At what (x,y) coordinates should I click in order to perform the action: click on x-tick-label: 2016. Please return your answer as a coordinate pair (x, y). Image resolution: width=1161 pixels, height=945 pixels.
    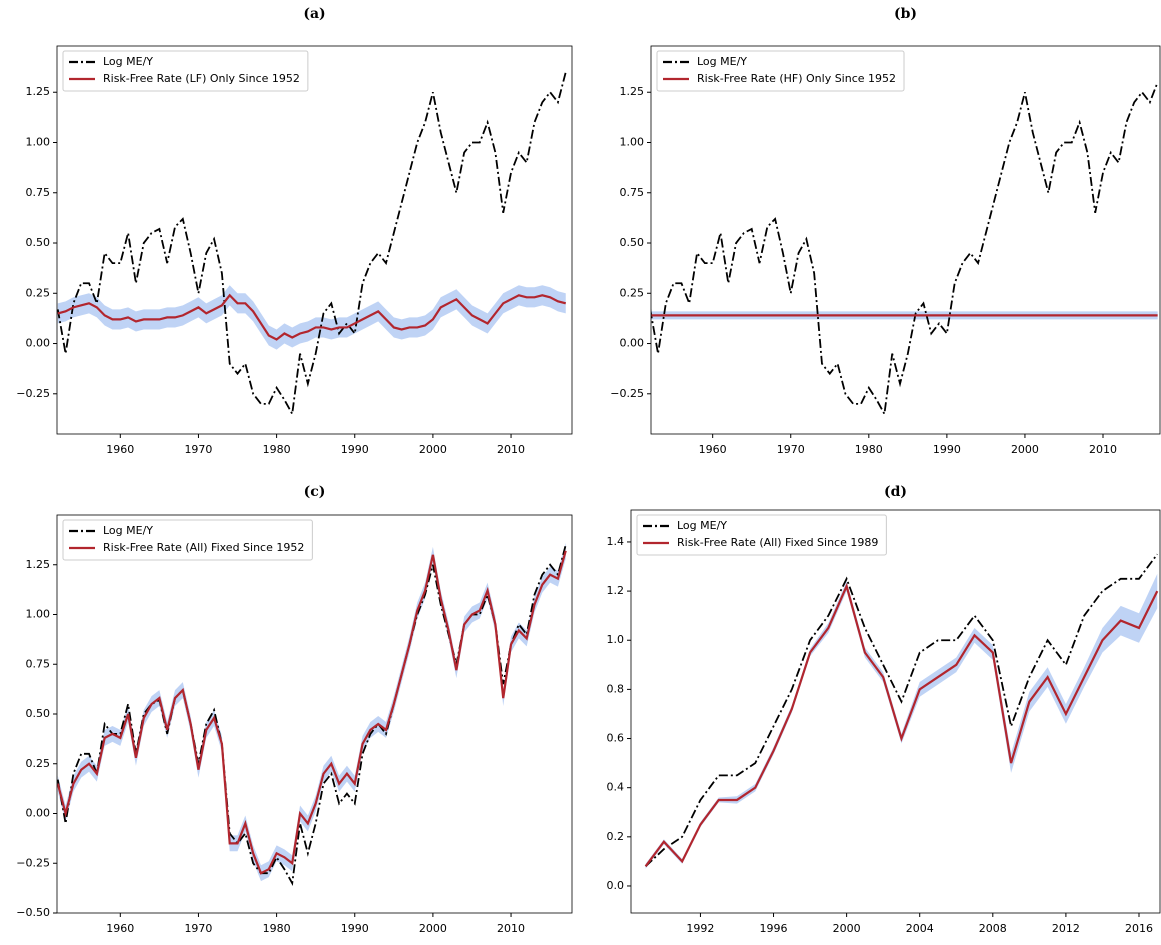
    Looking at the image, I should click on (1139, 928).